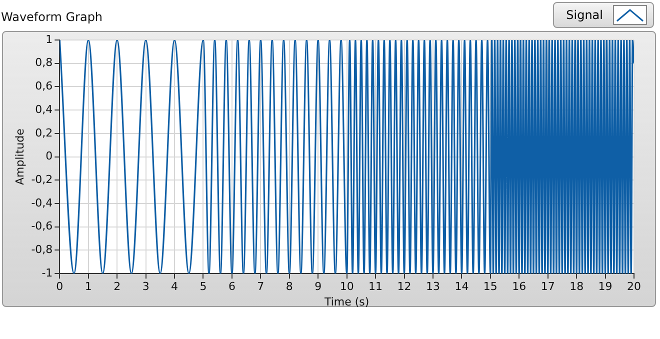 The image size is (660, 339). What do you see at coordinates (44, 63) in the screenshot?
I see `y-tick-label: 0,8` at bounding box center [44, 63].